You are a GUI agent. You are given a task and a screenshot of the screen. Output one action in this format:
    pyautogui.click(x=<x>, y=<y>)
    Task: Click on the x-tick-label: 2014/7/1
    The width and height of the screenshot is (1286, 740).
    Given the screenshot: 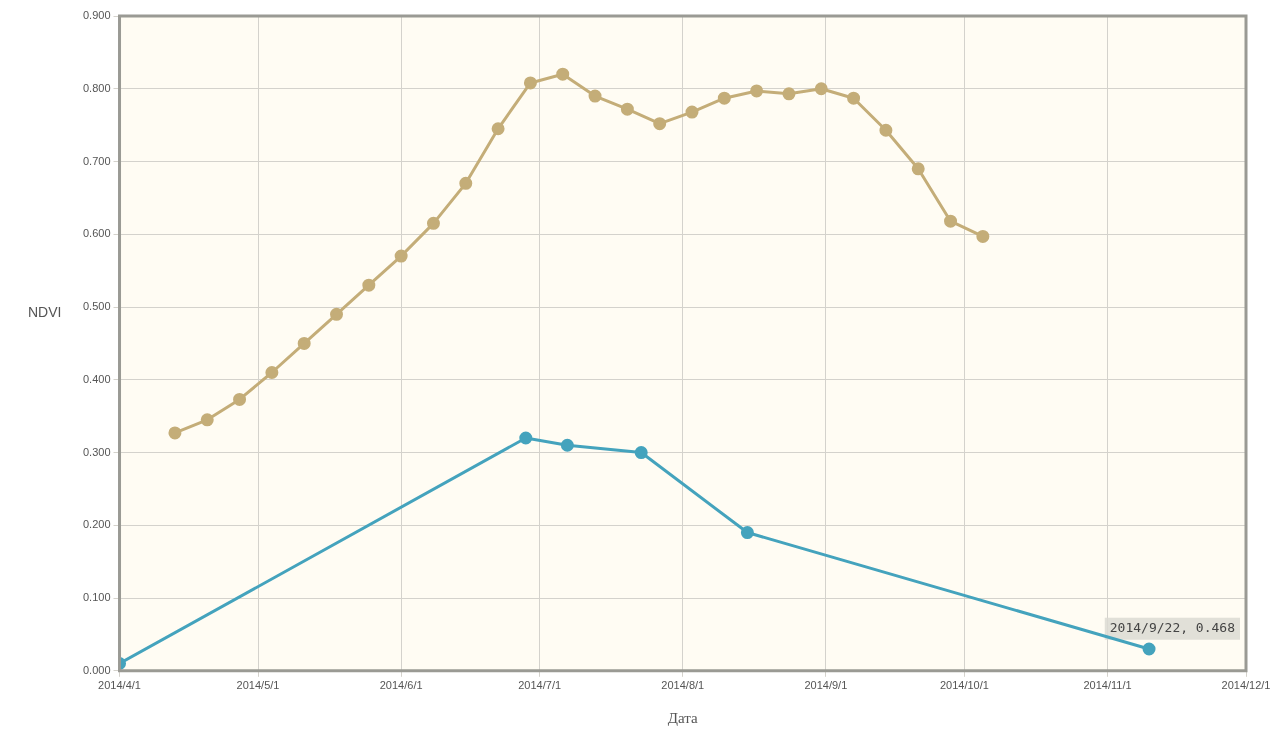 What is the action you would take?
    pyautogui.click(x=540, y=685)
    